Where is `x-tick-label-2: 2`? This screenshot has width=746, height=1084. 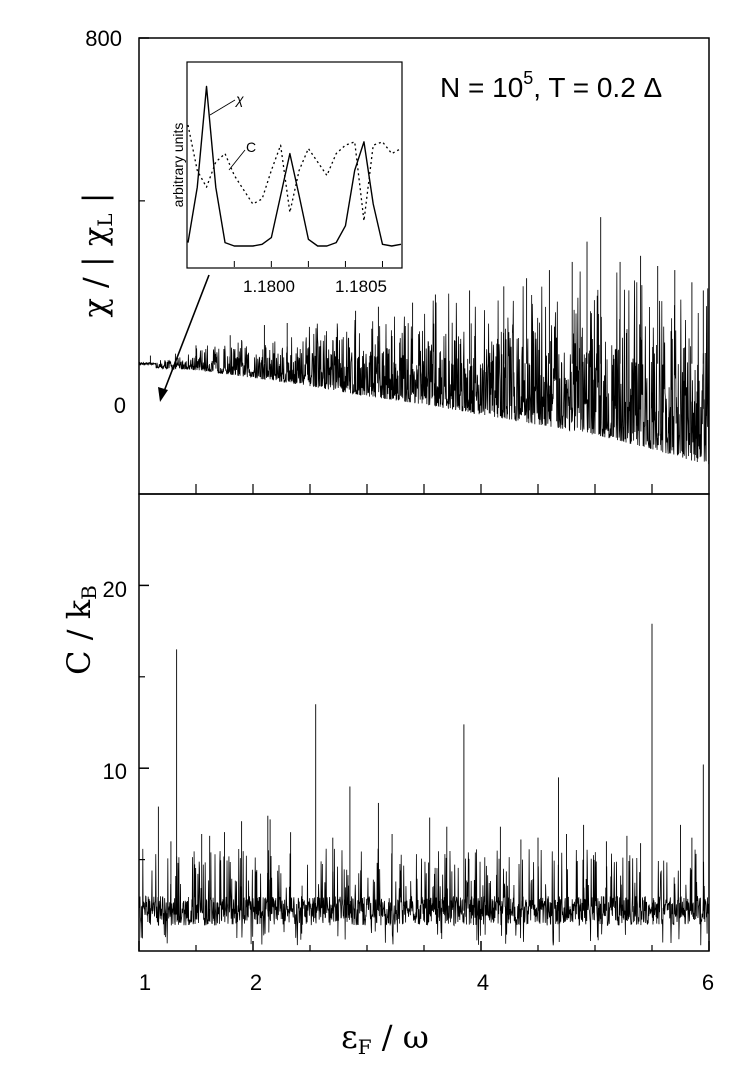 x-tick-label-2: 2 is located at coordinates (256, 982).